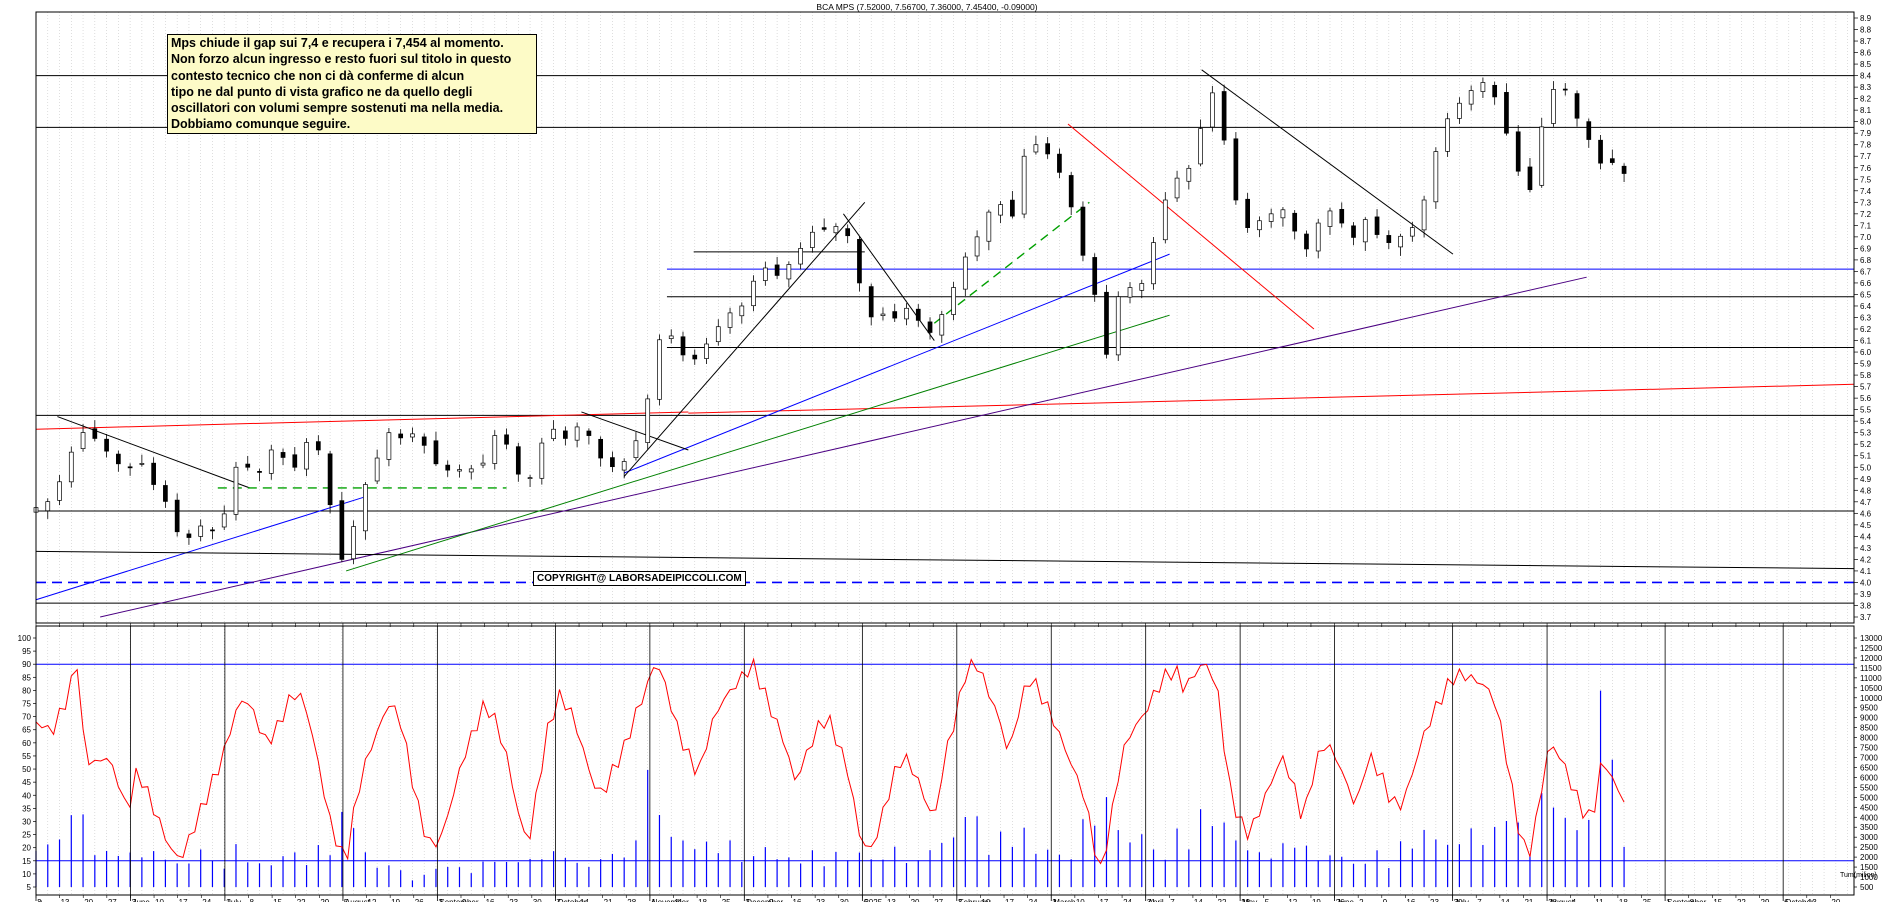 This screenshot has width=1890, height=902. Describe the element at coordinates (1799, 900) in the screenshot. I see `x-month-label: October` at that location.